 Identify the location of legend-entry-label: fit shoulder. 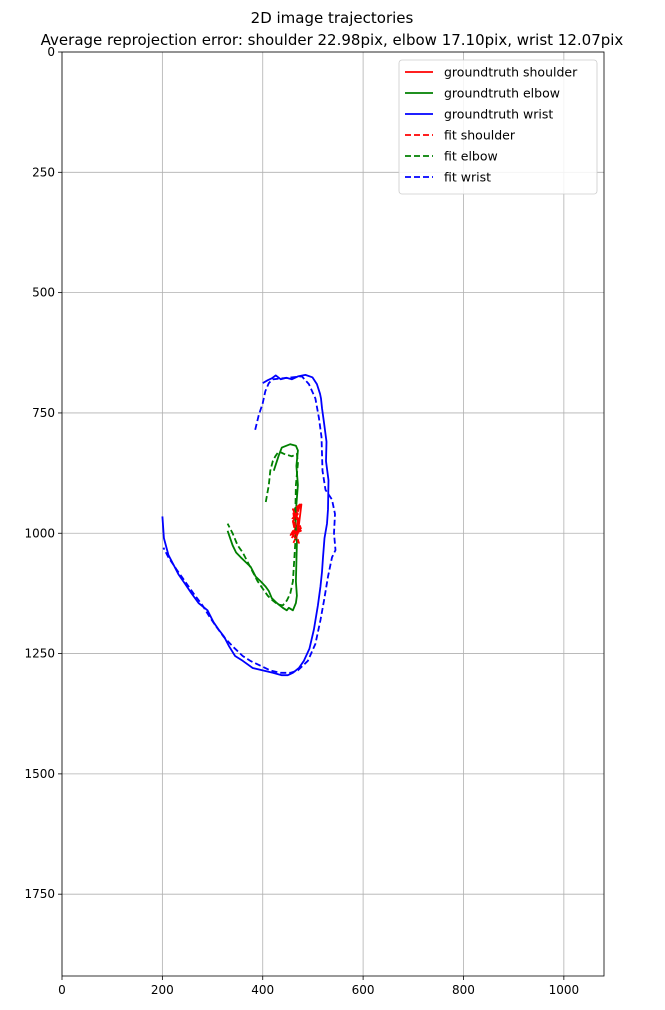
(480, 135).